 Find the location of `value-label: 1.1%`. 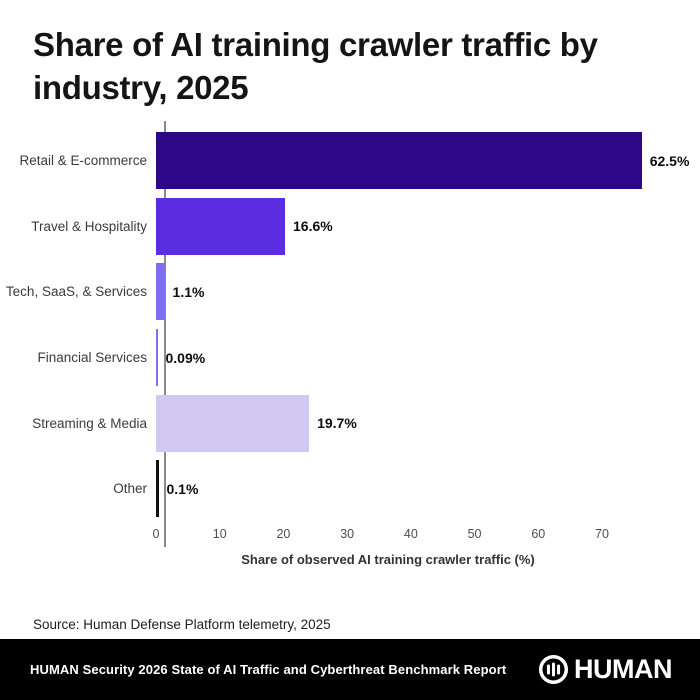

value-label: 1.1% is located at coordinates (188, 291).